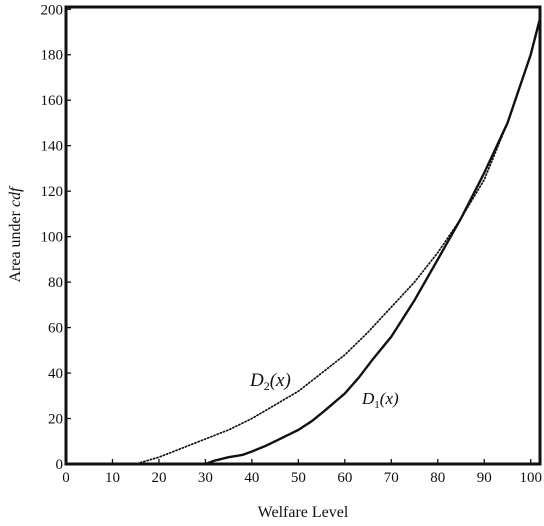  Describe the element at coordinates (389, 398) in the screenshot. I see `series-label-d1-arg: (x)` at that location.